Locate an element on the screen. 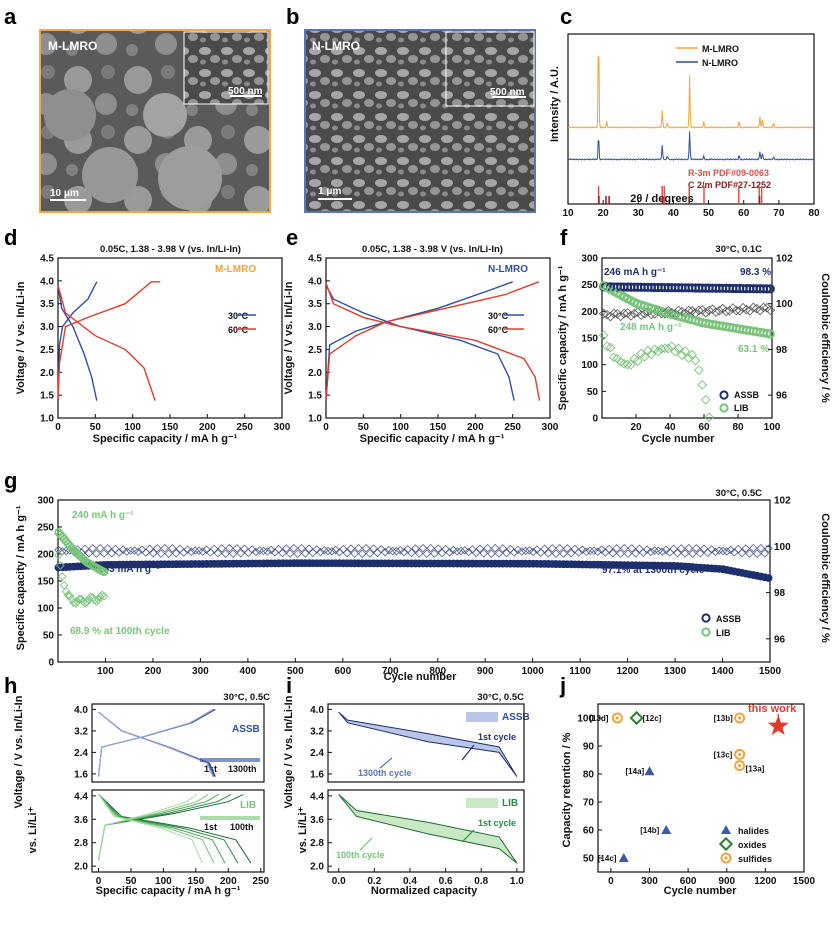  j-this-work-star is located at coordinates (778, 725).